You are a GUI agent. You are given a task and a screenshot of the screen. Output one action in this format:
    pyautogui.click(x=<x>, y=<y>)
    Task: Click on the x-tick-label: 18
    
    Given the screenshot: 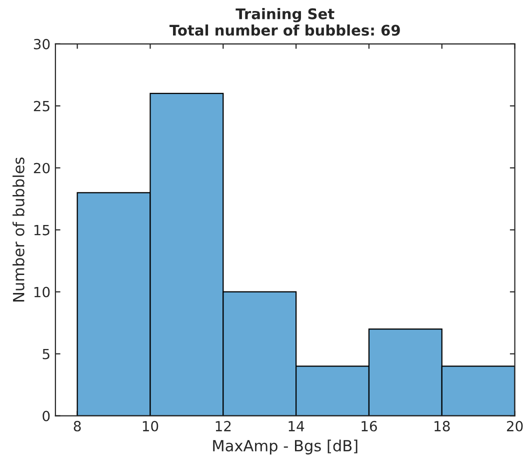 What is the action you would take?
    pyautogui.click(x=442, y=426)
    